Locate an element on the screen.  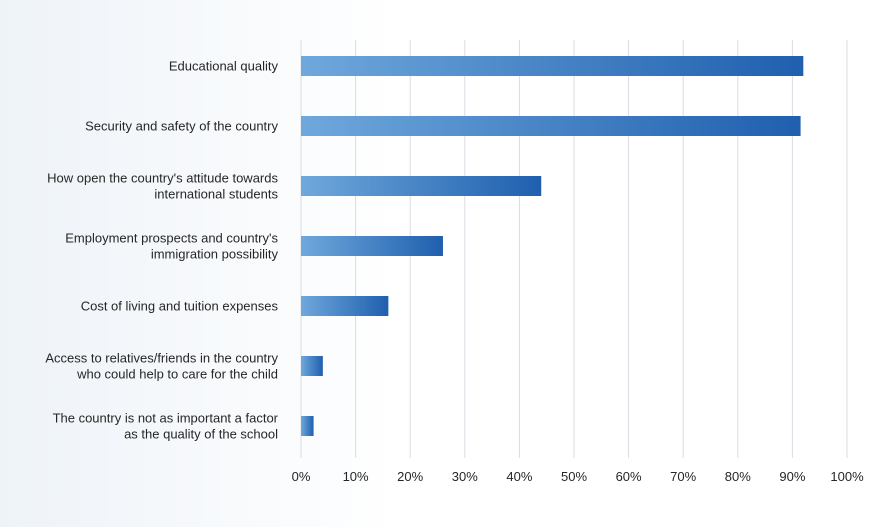
x-tick-label: 50% is located at coordinates (574, 476).